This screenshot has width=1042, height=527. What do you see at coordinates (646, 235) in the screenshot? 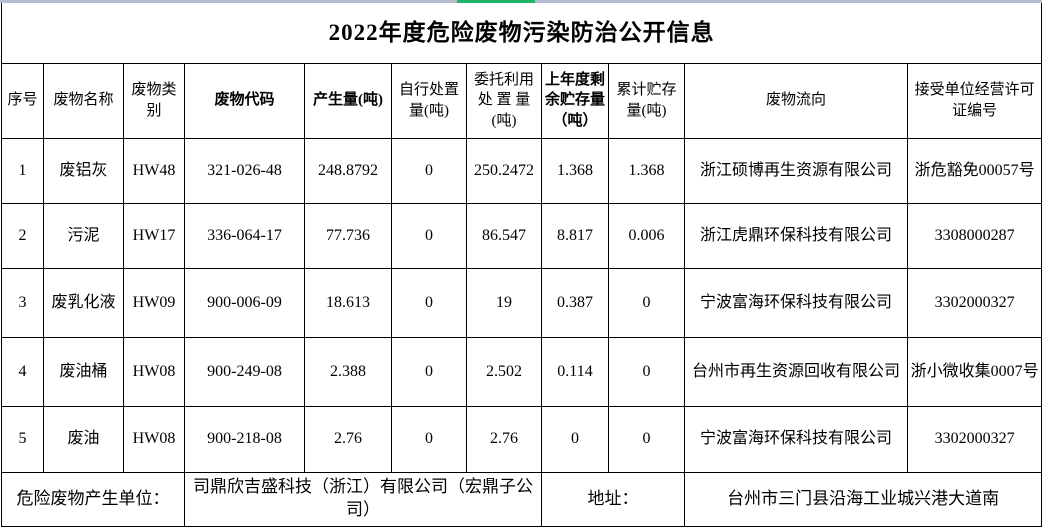
I see `table-cell: 0.006` at bounding box center [646, 235].